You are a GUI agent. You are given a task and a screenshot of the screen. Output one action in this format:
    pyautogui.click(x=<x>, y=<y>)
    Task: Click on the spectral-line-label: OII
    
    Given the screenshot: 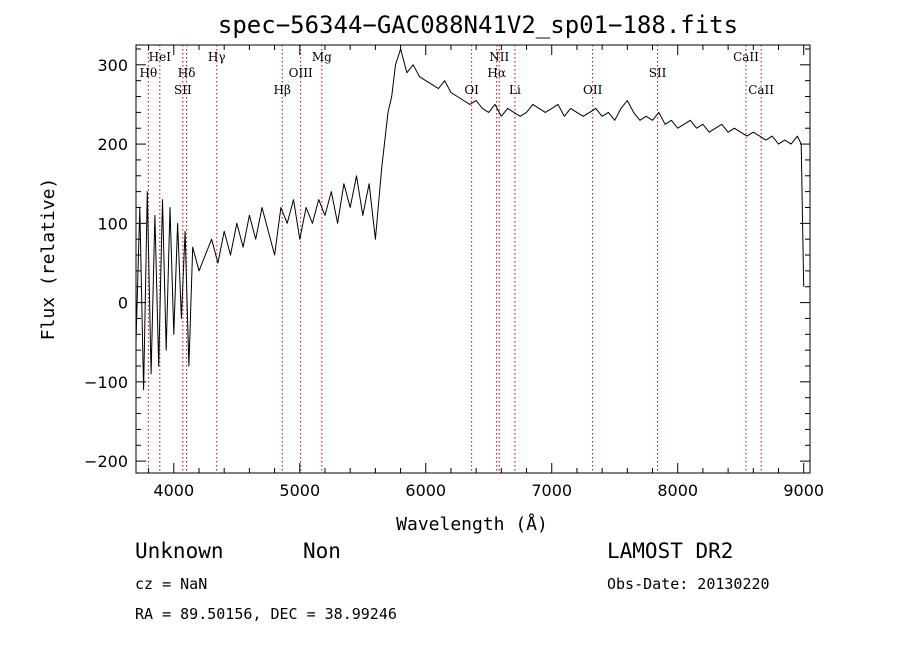 What is the action you would take?
    pyautogui.click(x=593, y=90)
    